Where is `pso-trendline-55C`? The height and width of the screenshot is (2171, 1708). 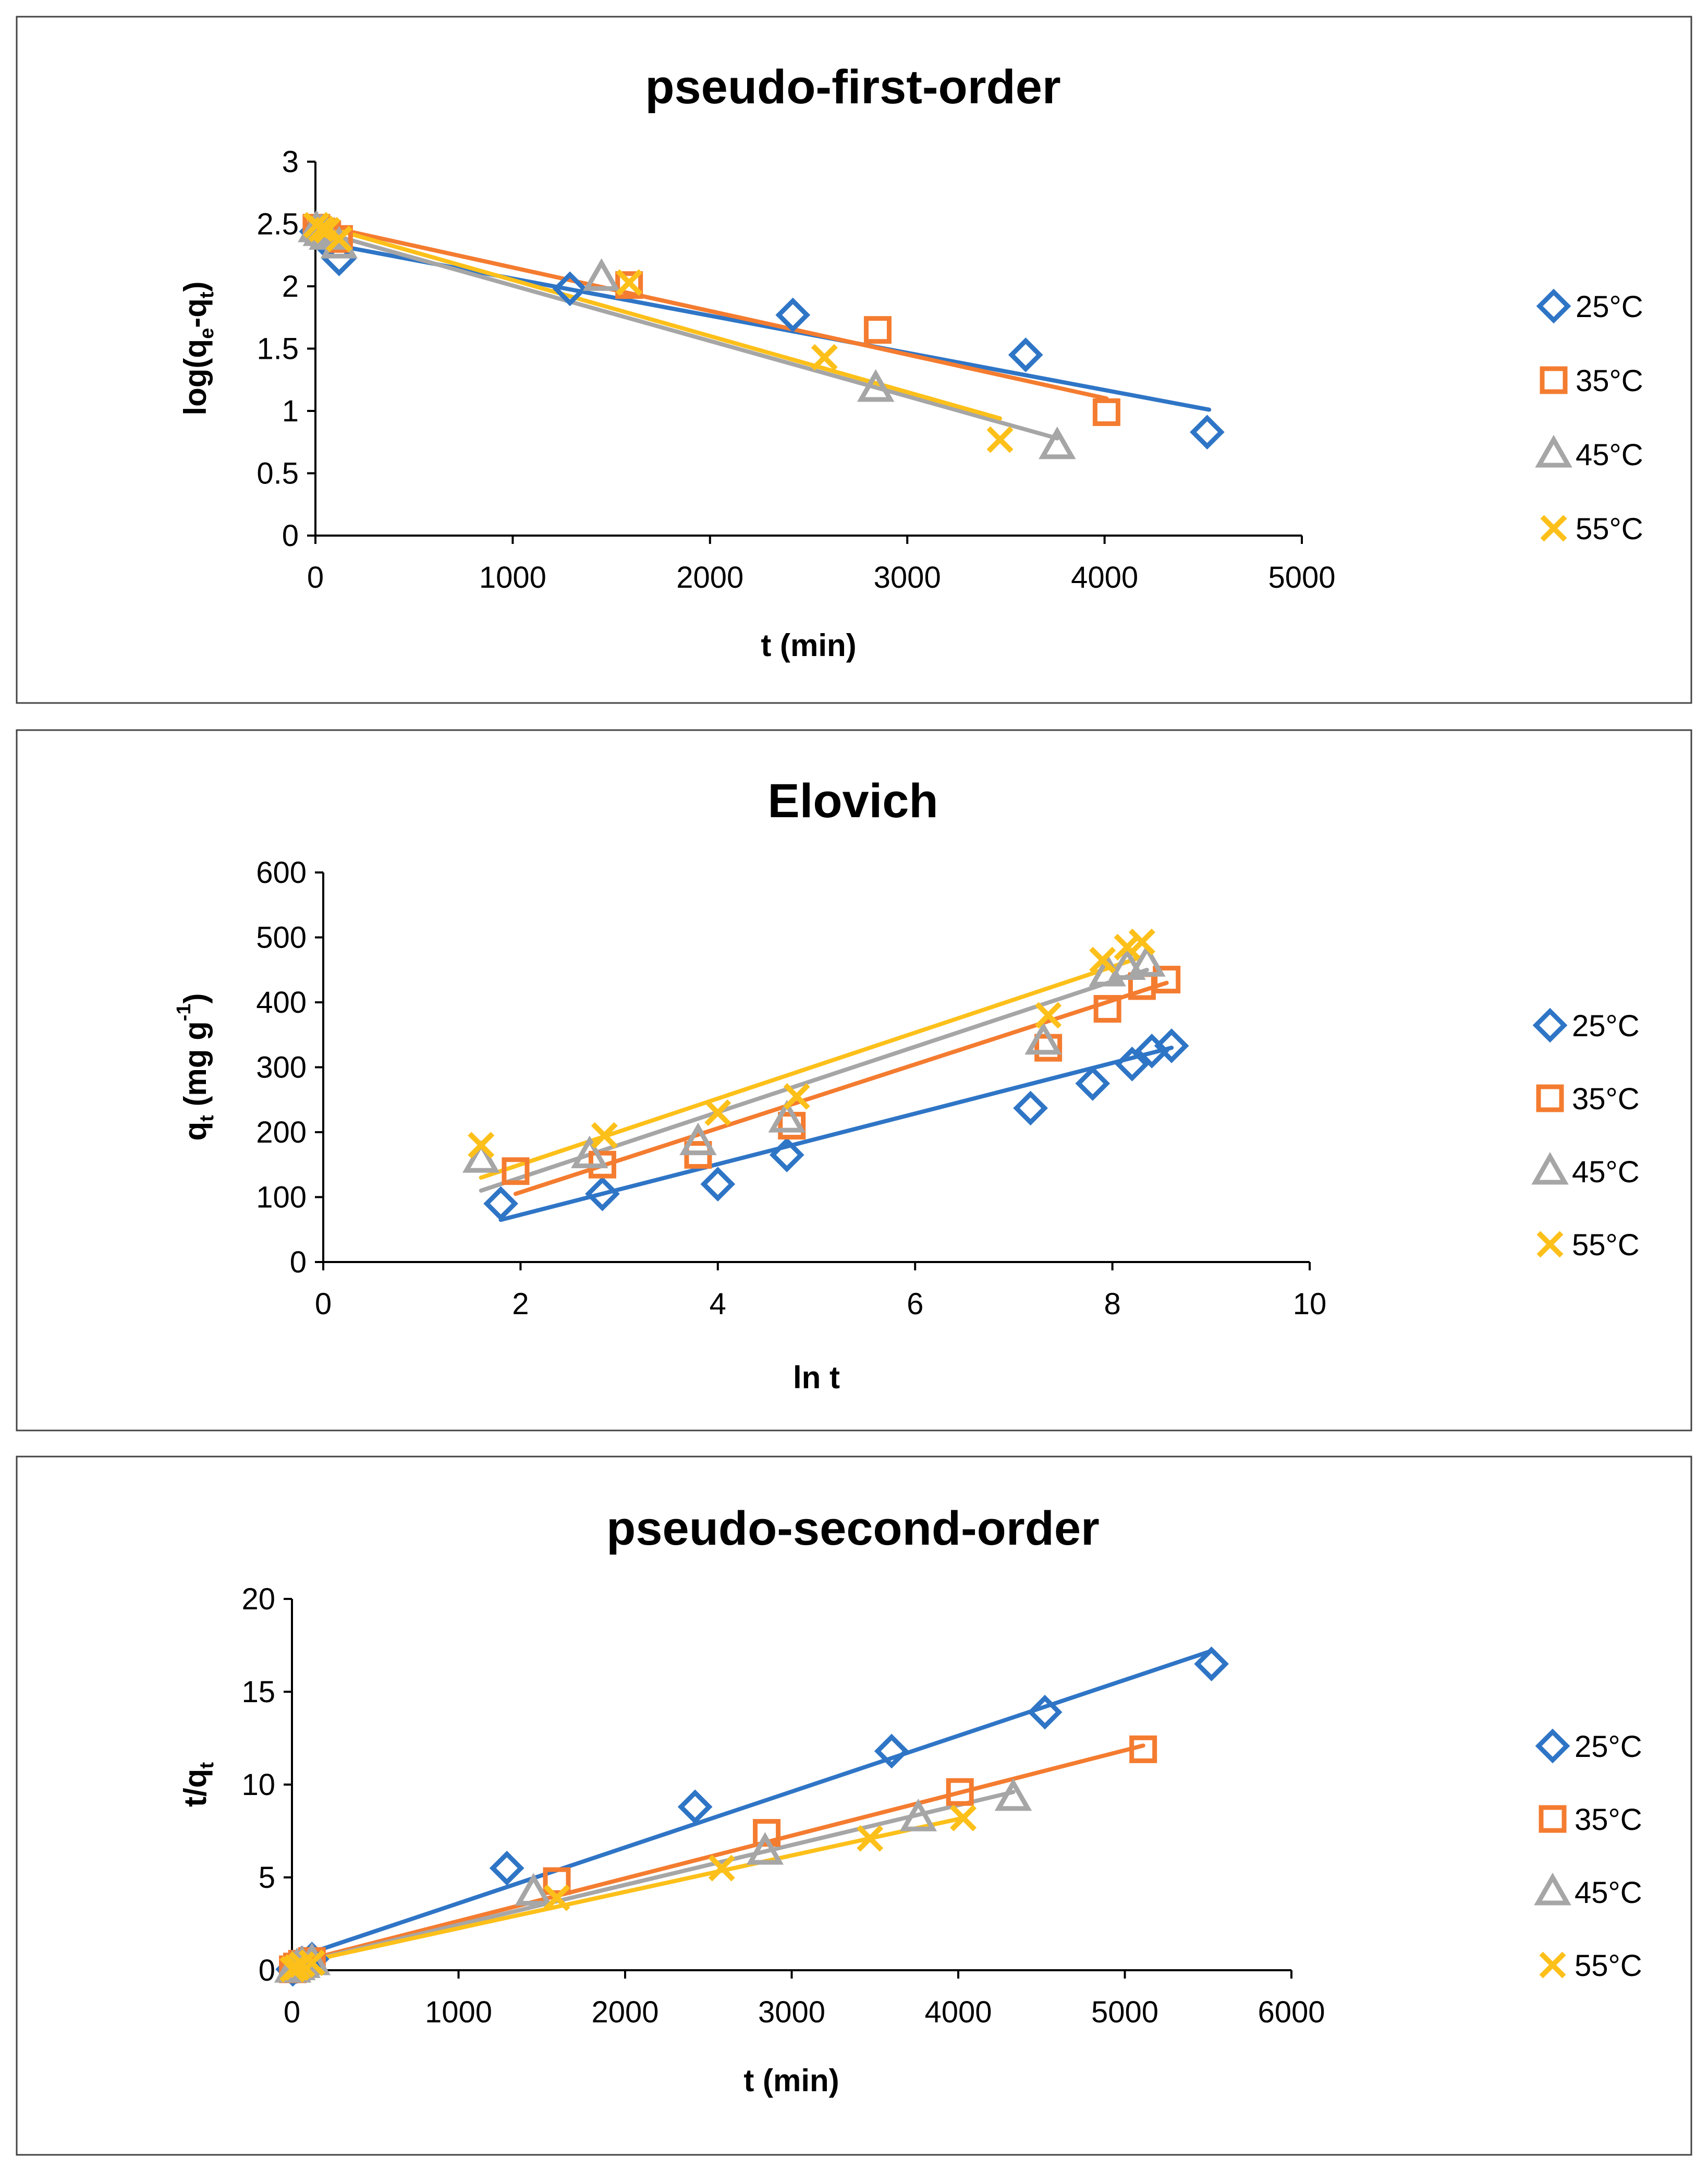 pso-trendline-55C is located at coordinates (628, 1891).